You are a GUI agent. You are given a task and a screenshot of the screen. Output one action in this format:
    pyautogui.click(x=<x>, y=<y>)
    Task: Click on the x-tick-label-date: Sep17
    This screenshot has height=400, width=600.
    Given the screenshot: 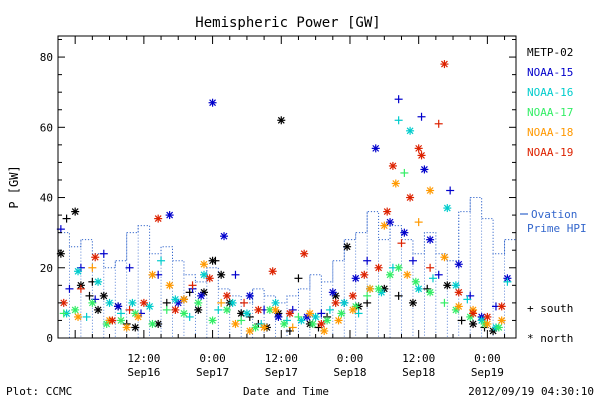 What is the action you would take?
    pyautogui.click(x=281, y=372)
    